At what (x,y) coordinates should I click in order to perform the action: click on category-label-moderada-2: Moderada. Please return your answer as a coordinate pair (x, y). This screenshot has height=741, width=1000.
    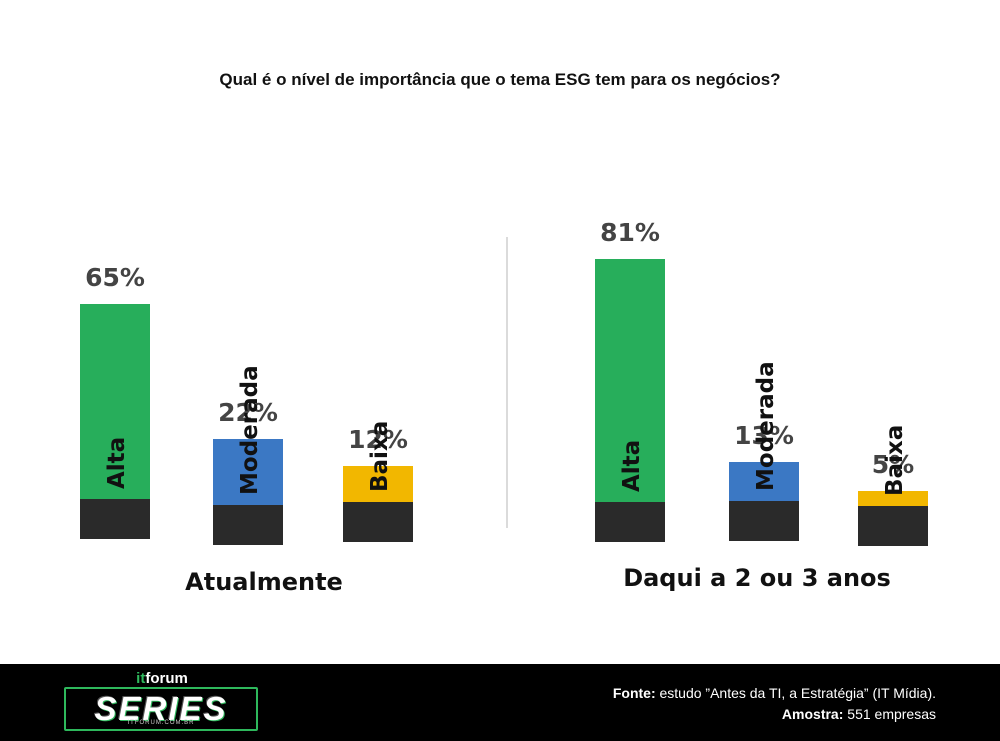
    Looking at the image, I should click on (766, 426).